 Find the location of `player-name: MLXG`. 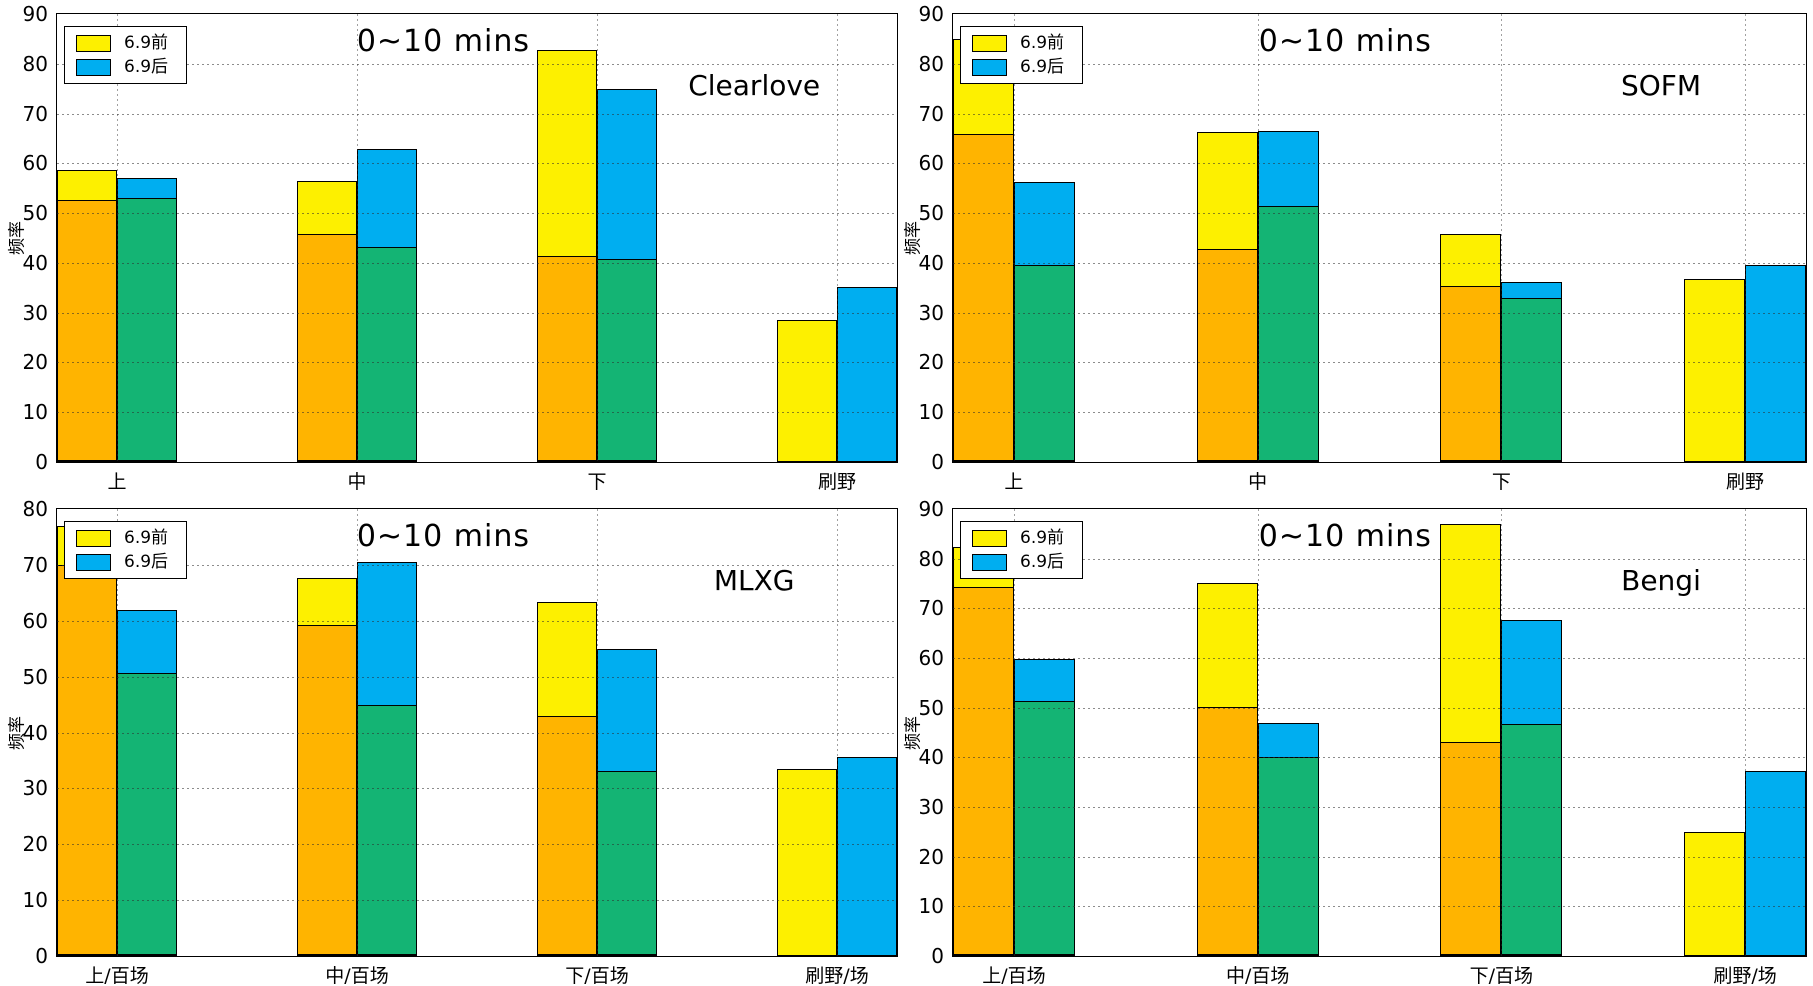

player-name: MLXG is located at coordinates (754, 580).